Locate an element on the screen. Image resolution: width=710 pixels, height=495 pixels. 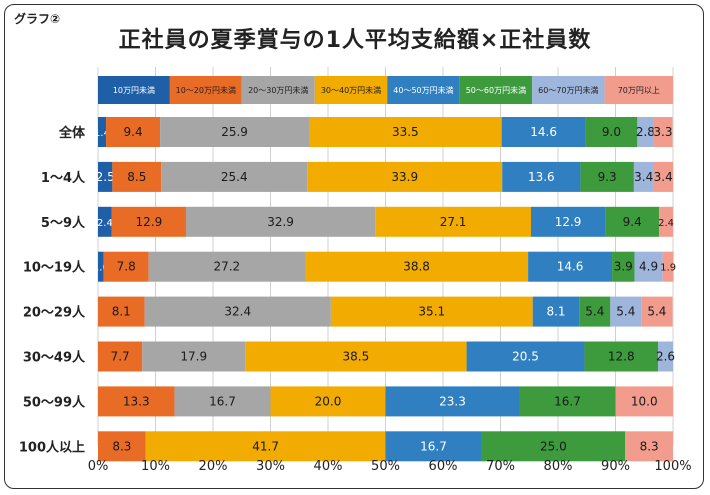
data-label: 13.3 is located at coordinates (136, 401).